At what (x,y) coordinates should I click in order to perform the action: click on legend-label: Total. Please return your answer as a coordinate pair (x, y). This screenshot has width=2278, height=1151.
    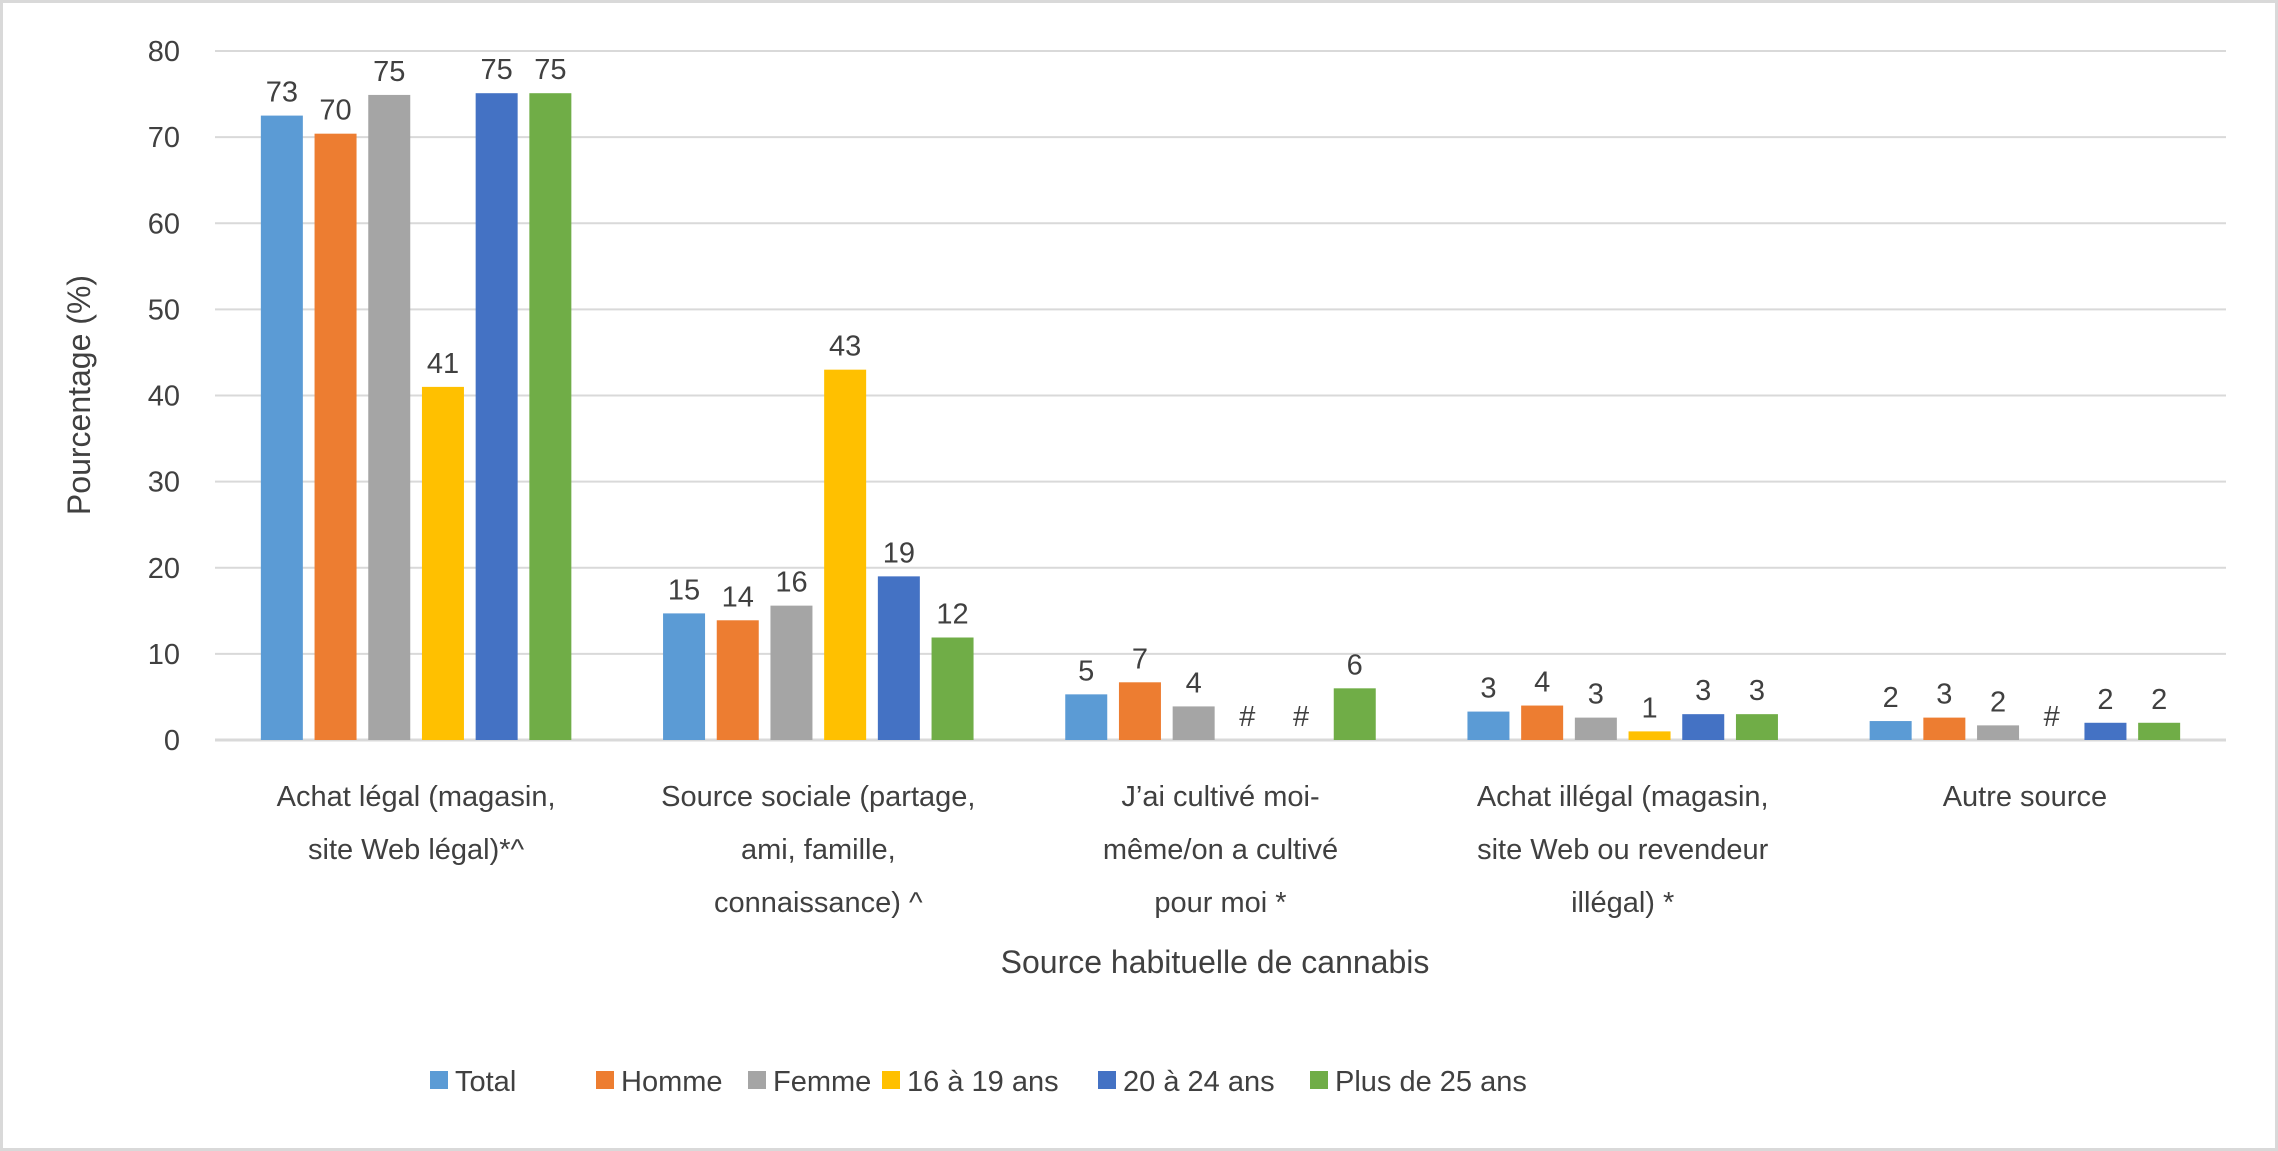
    Looking at the image, I should click on (485, 1082).